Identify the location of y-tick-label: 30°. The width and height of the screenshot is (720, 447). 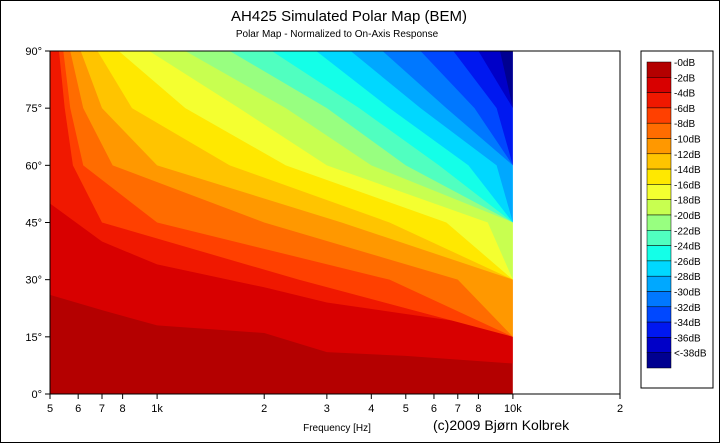
(33, 281).